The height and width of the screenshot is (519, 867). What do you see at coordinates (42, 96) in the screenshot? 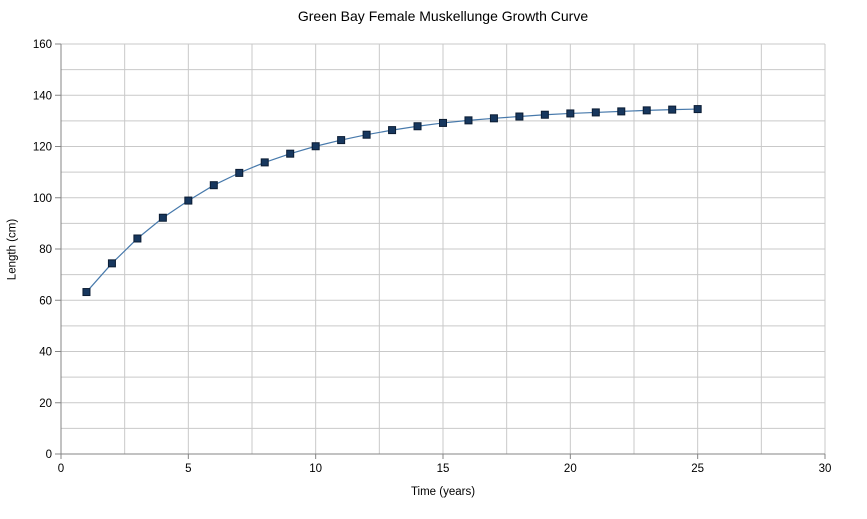
I see `y-tick-label: 140` at bounding box center [42, 96].